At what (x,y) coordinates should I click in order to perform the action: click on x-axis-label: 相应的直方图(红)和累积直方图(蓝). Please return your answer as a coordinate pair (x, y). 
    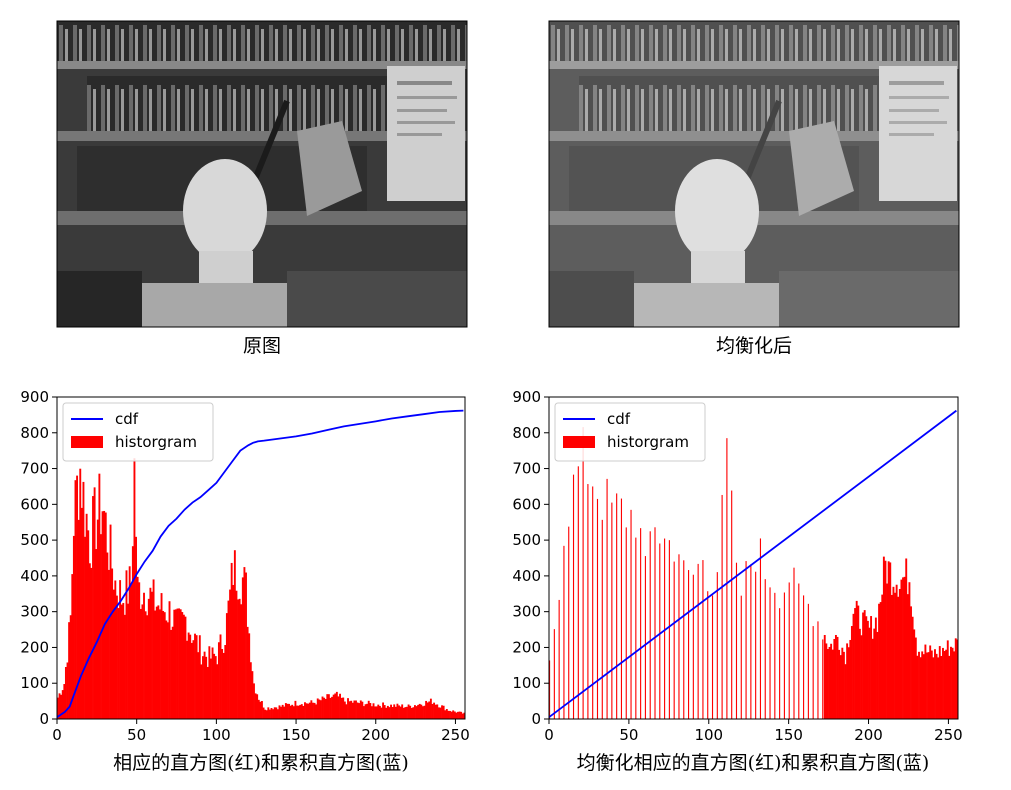
    Looking at the image, I should click on (261, 763).